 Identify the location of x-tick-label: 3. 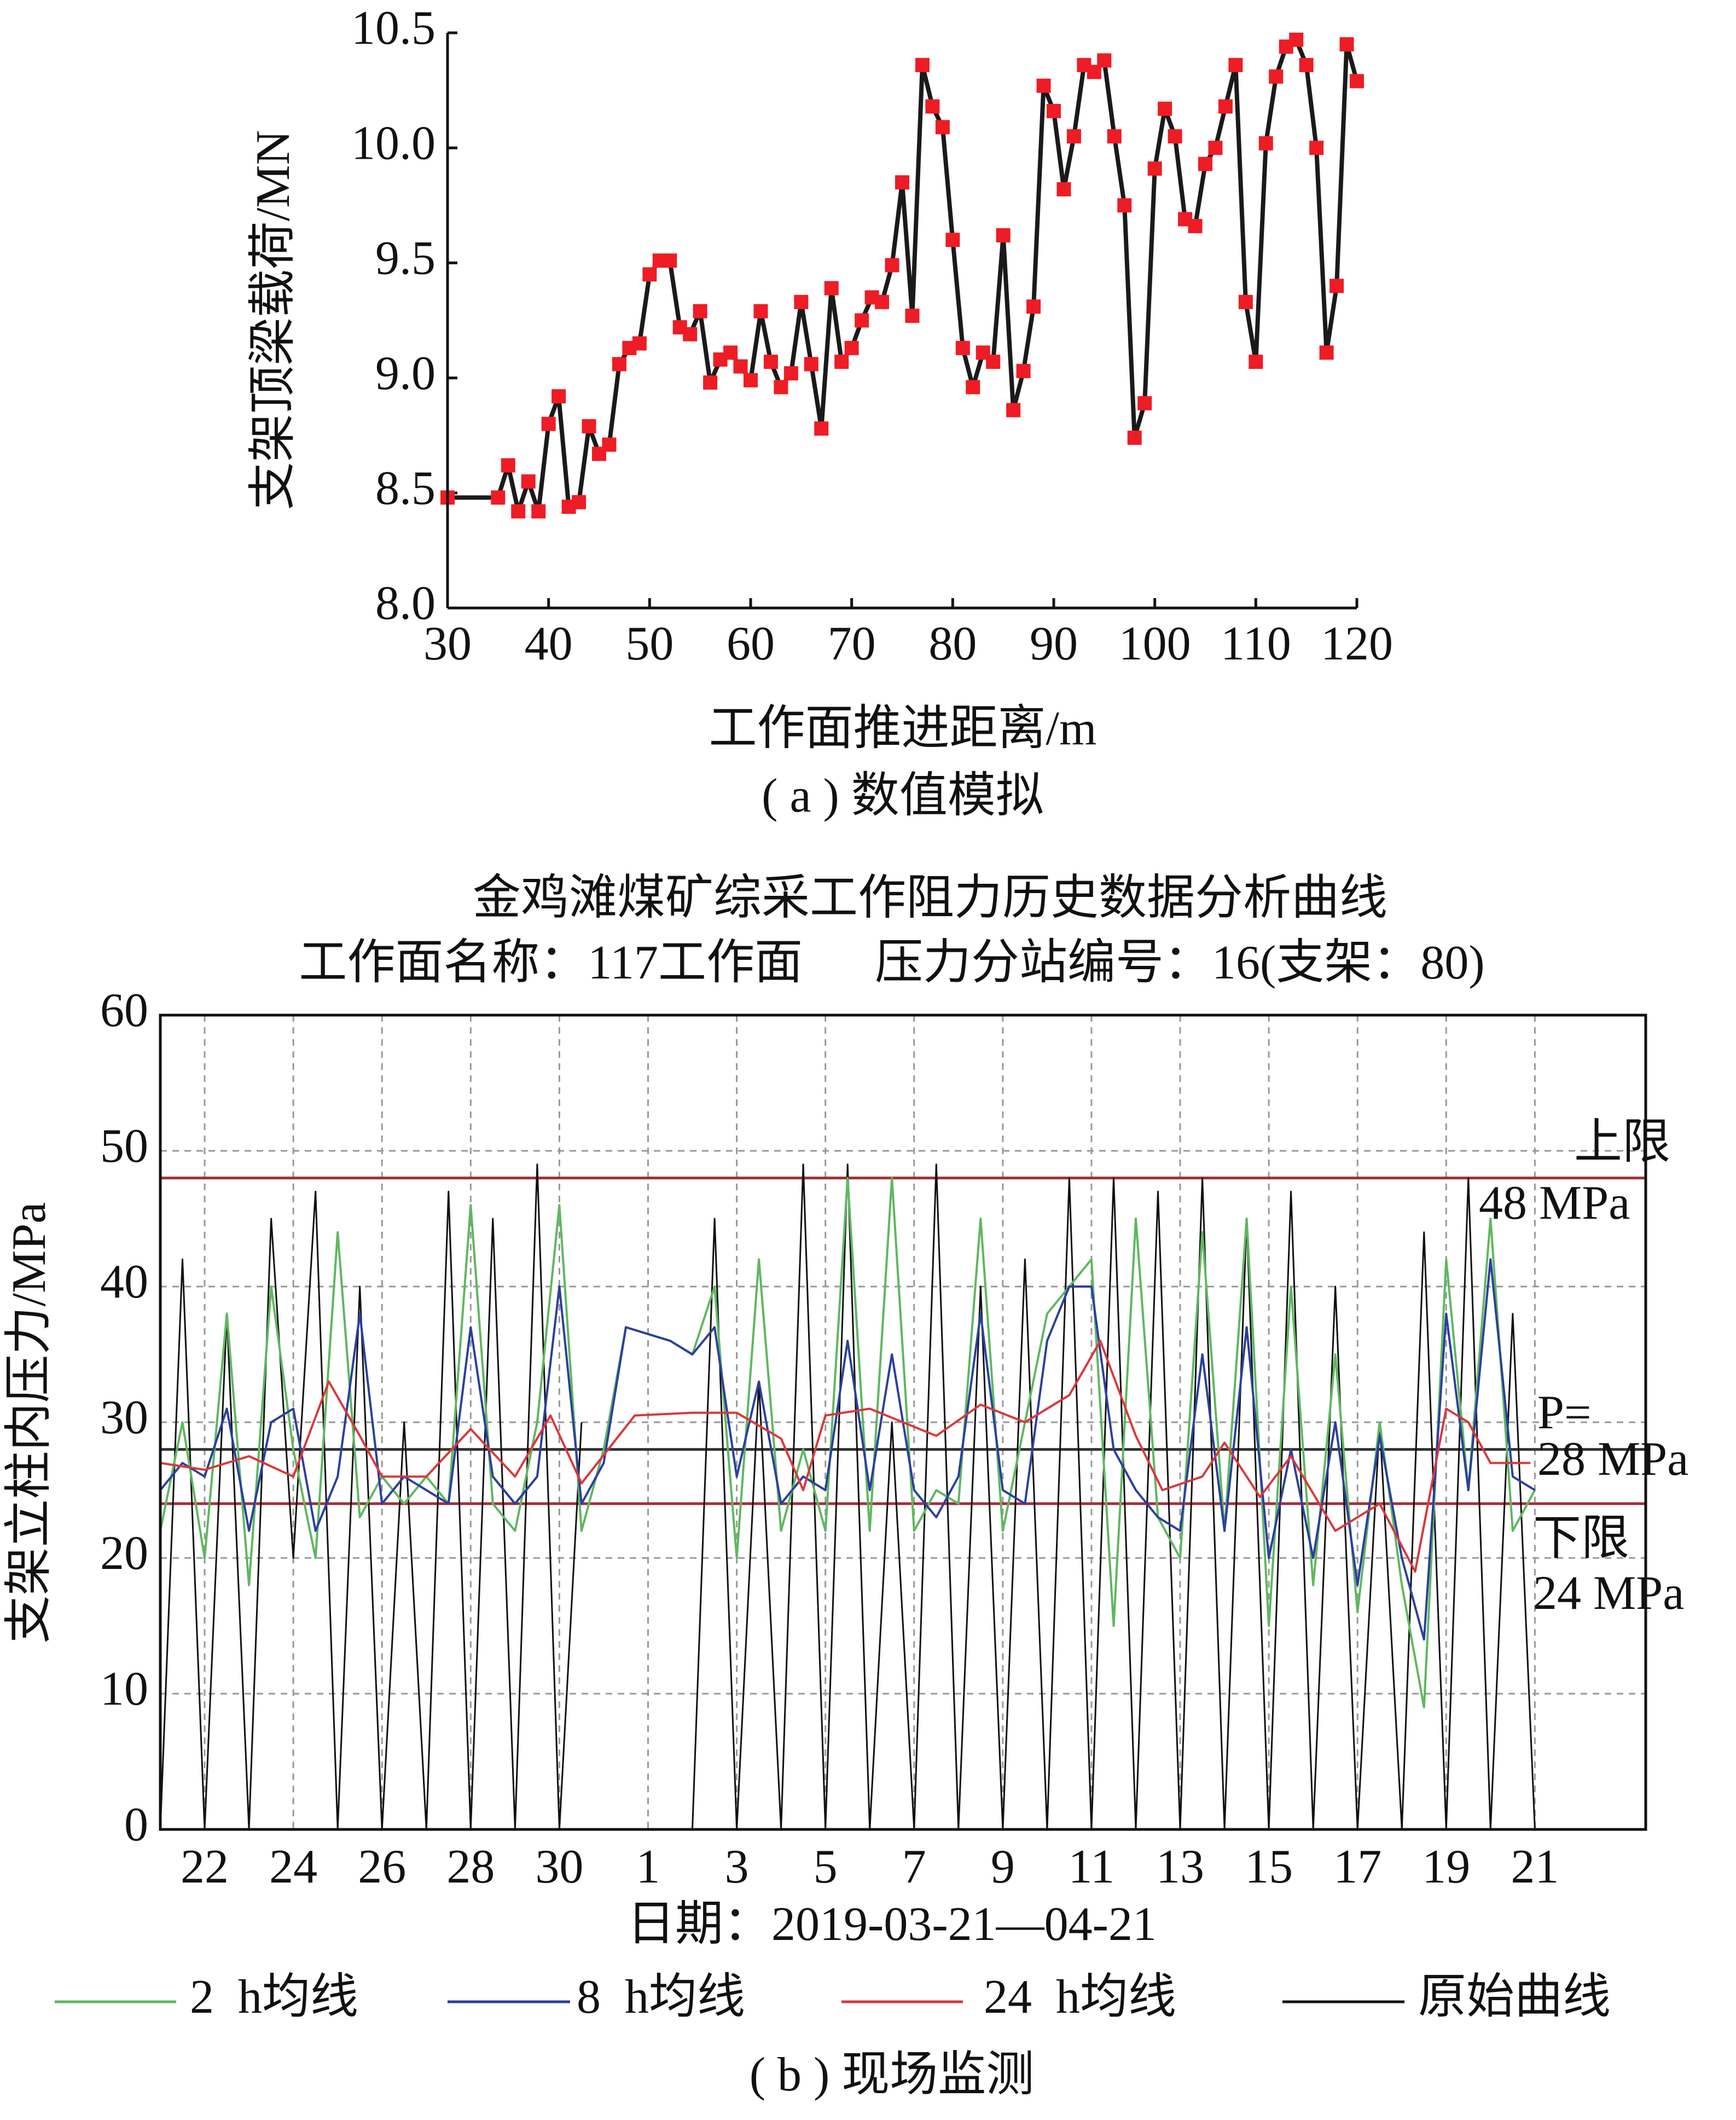
(737, 1867).